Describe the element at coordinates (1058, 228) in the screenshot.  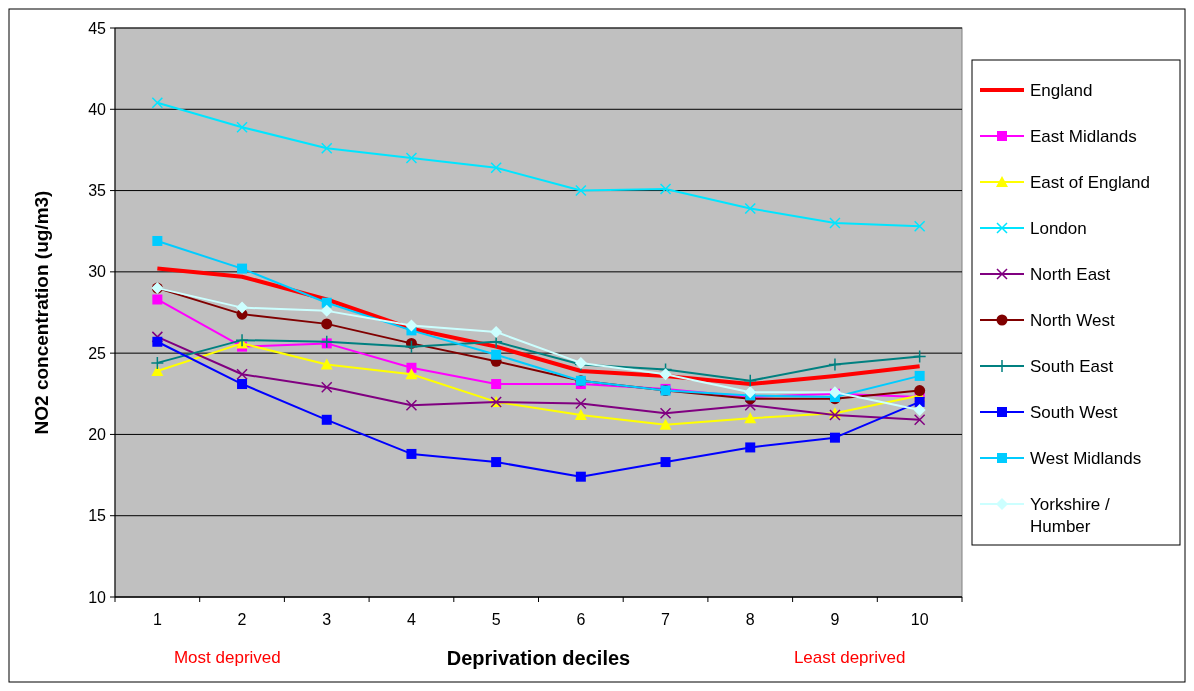
I see `legend-label: London` at that location.